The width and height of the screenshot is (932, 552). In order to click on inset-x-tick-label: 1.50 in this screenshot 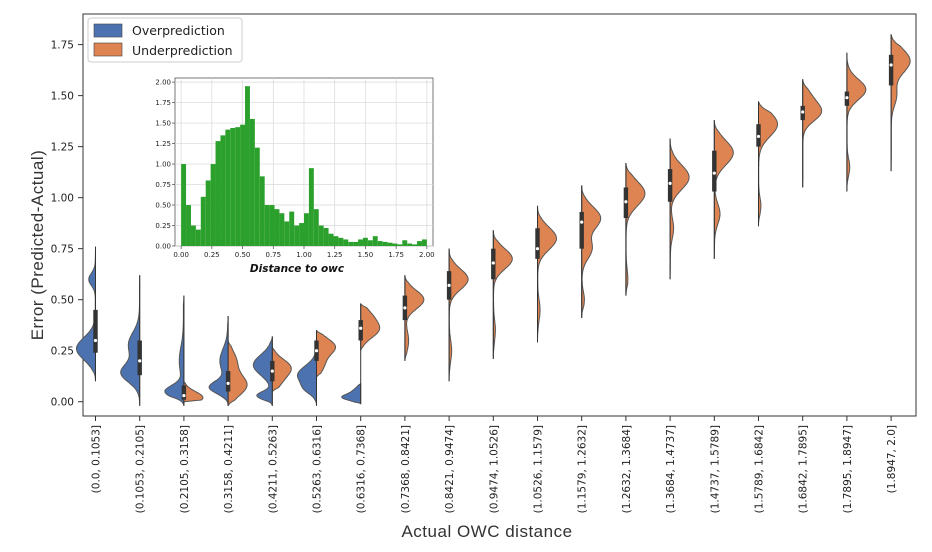, I will do `click(366, 255)`.